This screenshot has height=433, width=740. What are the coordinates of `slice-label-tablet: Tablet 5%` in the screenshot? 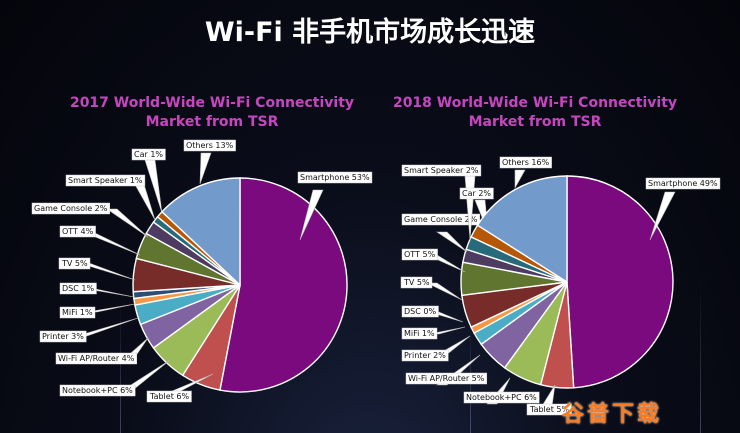 It's located at (549, 409).